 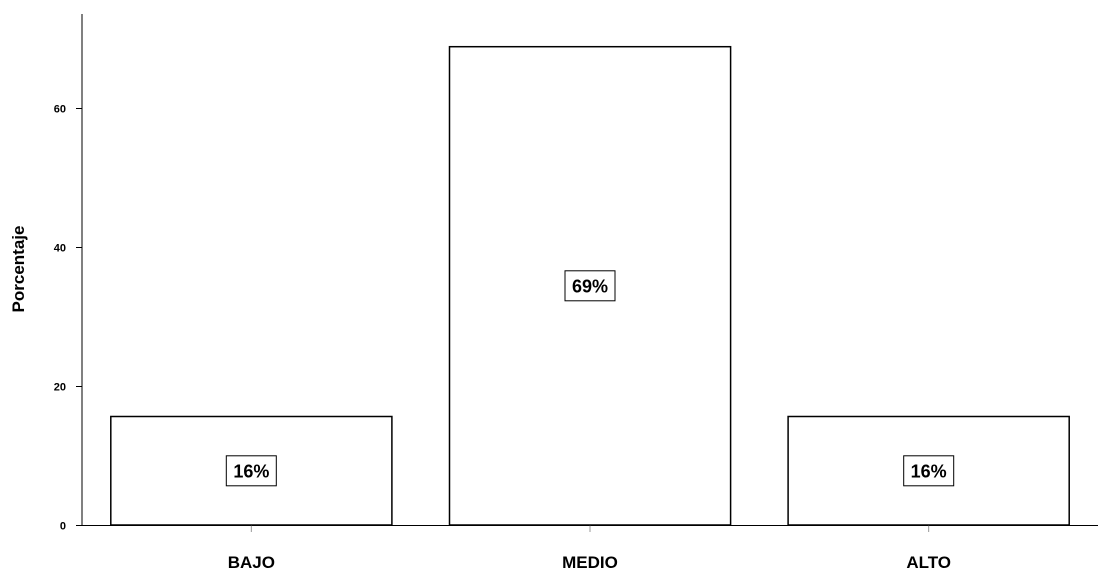 What do you see at coordinates (590, 562) in the screenshot?
I see `x-tick-label: MEDIO` at bounding box center [590, 562].